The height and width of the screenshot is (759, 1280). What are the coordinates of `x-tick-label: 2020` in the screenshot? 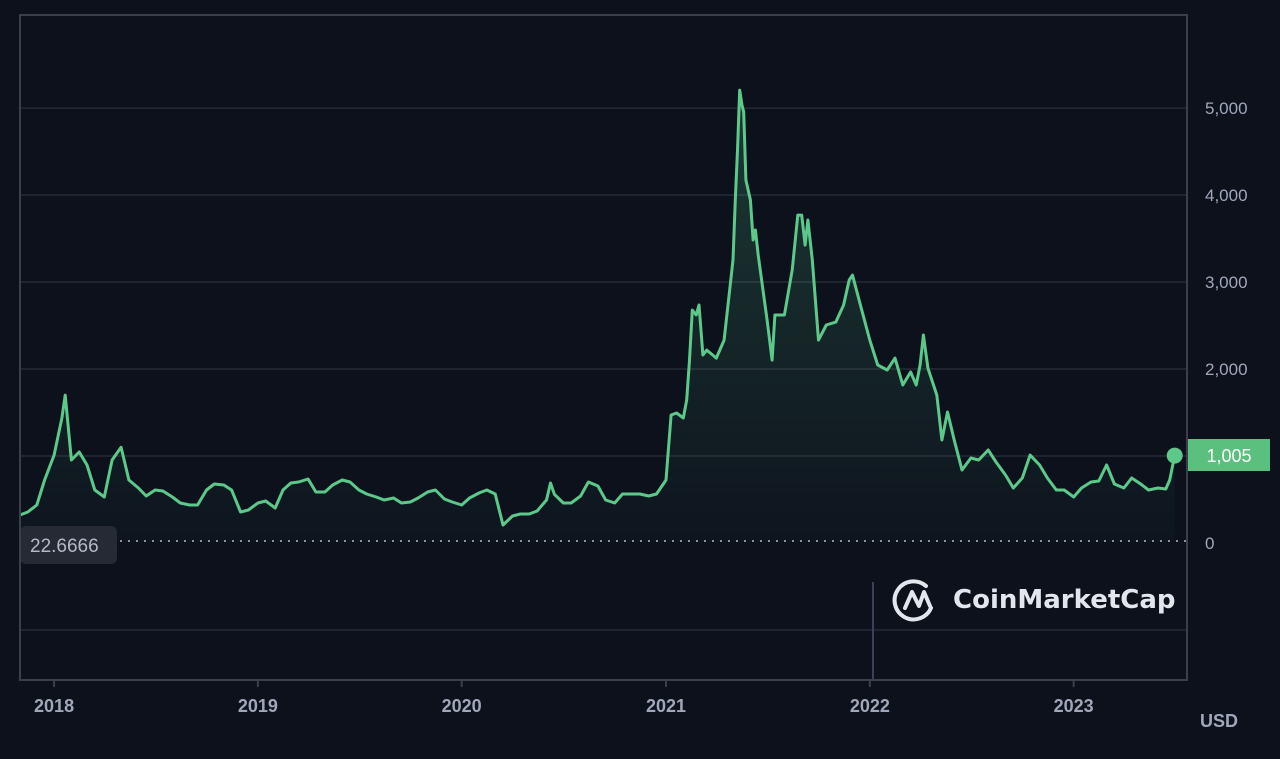 It's located at (462, 706).